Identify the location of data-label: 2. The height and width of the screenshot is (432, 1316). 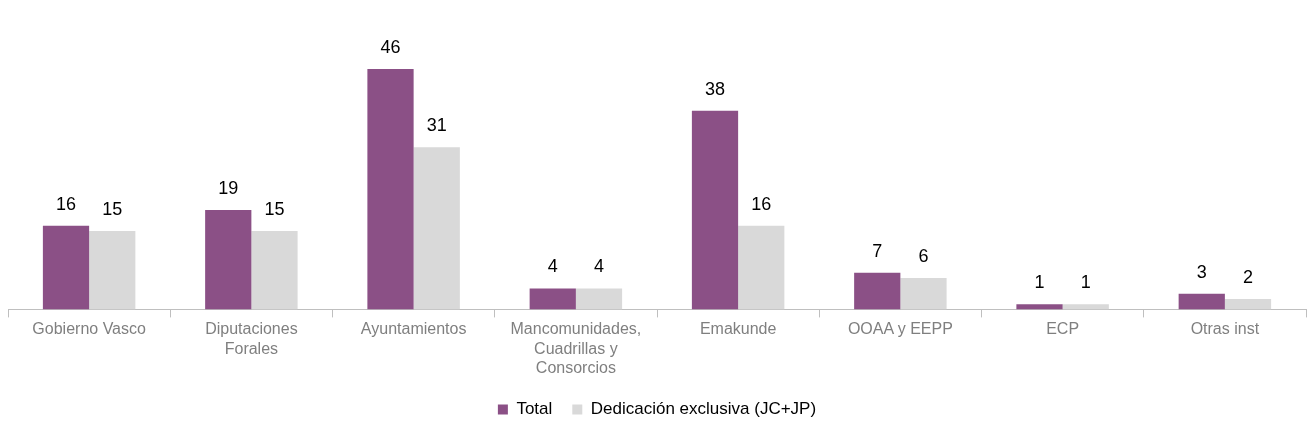
(1247, 276).